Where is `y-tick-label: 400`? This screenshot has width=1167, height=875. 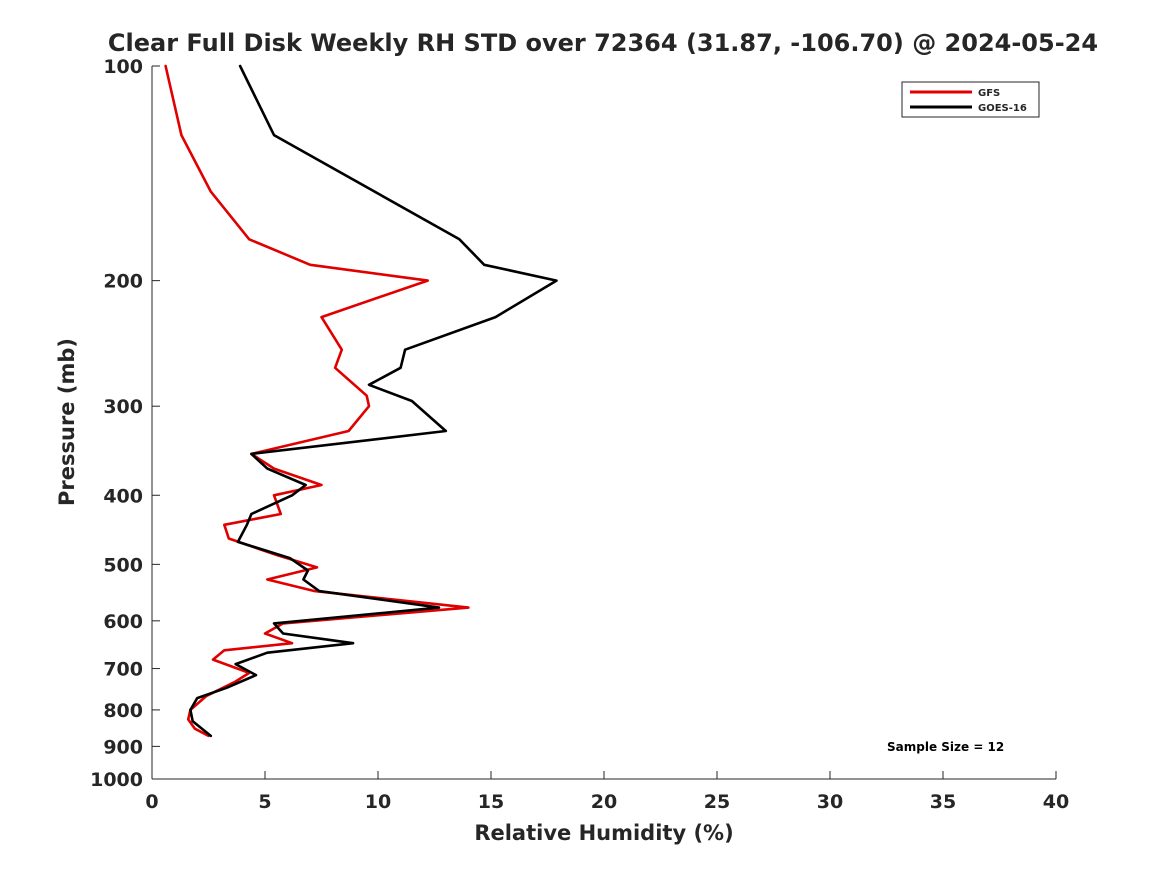
y-tick-label: 400 is located at coordinates (123, 496).